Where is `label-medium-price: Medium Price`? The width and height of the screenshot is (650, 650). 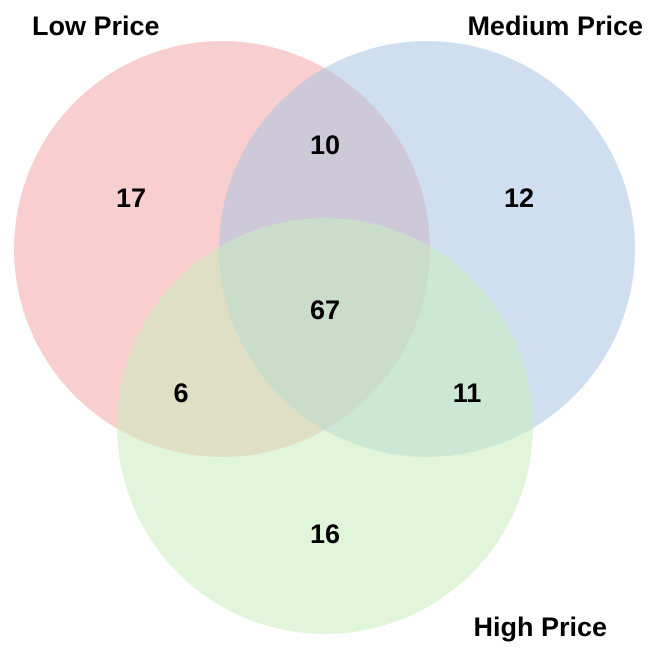
label-medium-price: Medium Price is located at coordinates (555, 26).